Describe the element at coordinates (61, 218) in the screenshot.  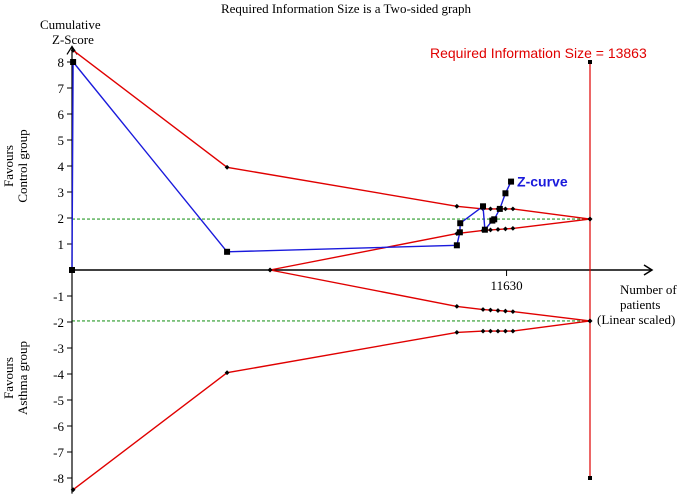
I see `y-tick-label-2: 2` at that location.